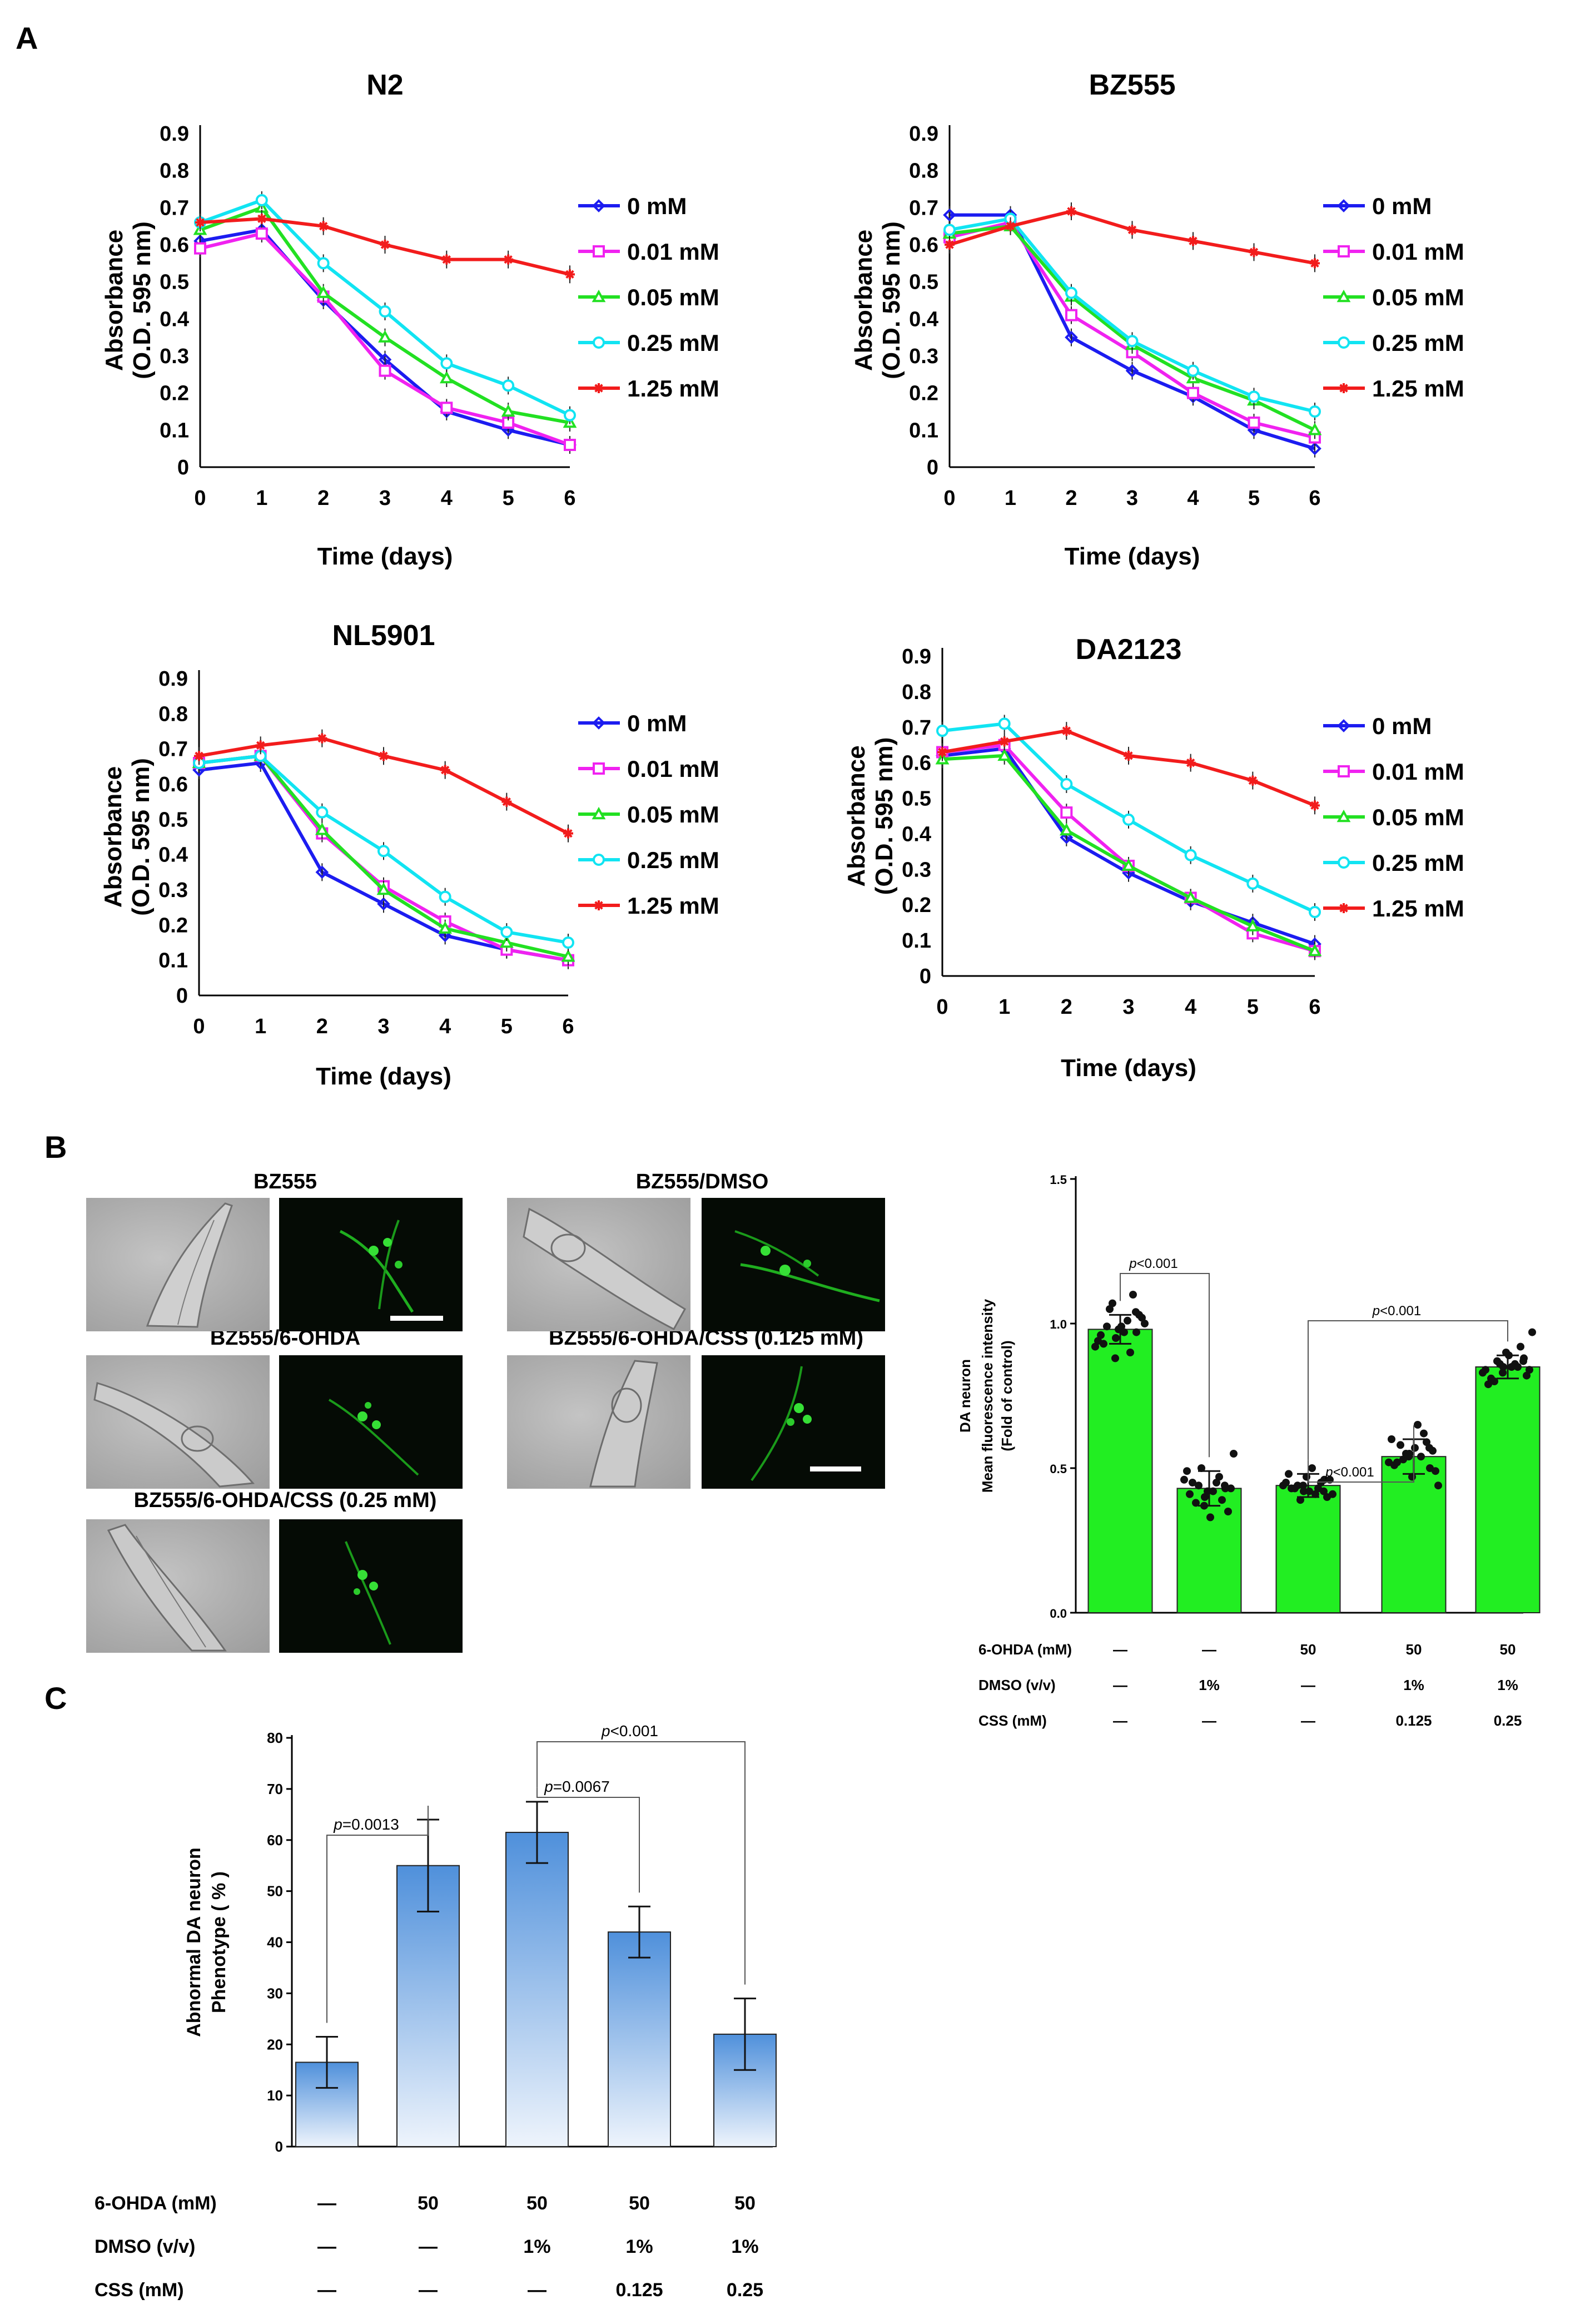 The height and width of the screenshot is (2324, 1585). I want to click on significance-label: p<0.001, so click(1153, 1263).